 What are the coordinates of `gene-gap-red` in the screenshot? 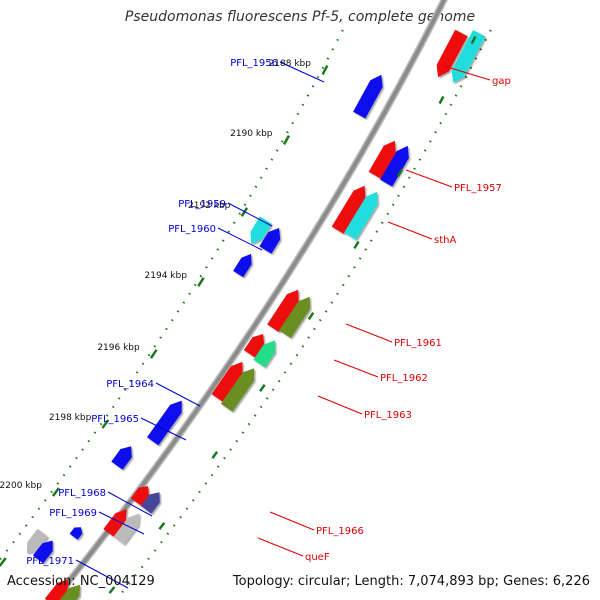 It's located at (452, 53).